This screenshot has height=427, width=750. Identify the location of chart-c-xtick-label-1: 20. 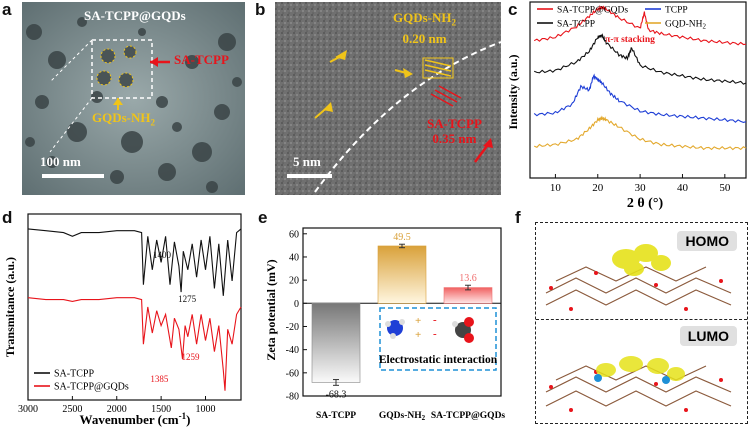
(598, 188).